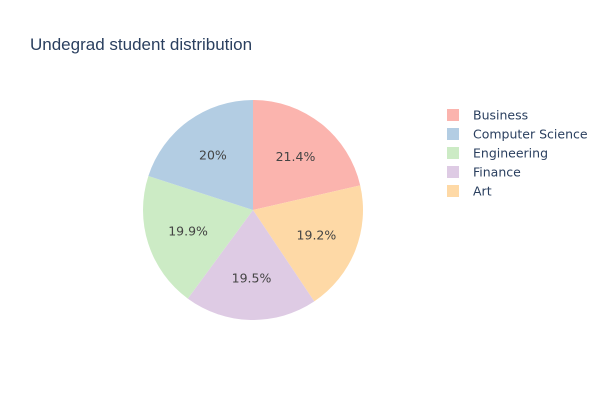  I want to click on legend-label: Finance, so click(497, 172).